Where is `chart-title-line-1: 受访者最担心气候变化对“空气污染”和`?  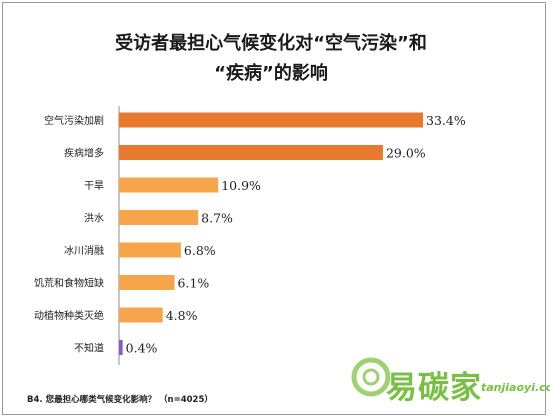 chart-title-line-1: 受访者最担心气候变化对“空气污染”和 is located at coordinates (271, 43).